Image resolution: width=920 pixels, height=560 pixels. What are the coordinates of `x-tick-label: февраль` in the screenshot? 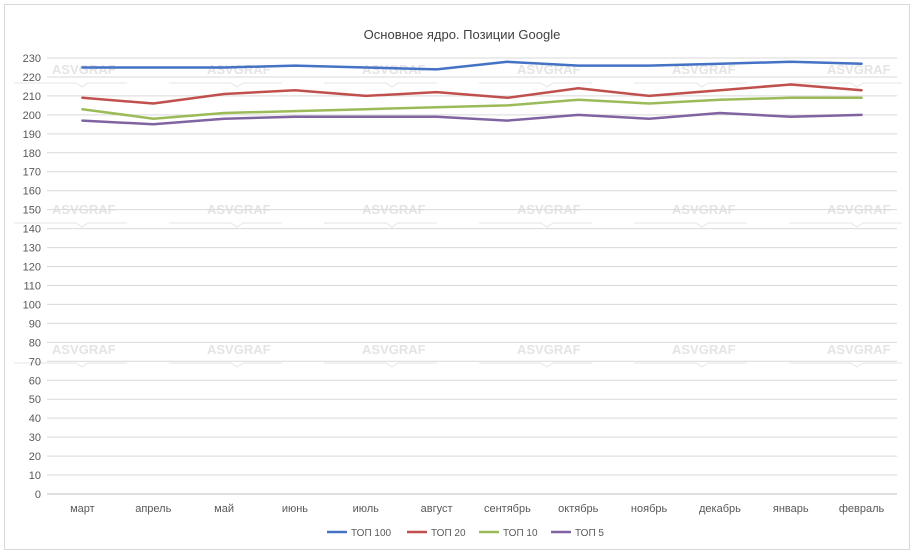 It's located at (862, 509).